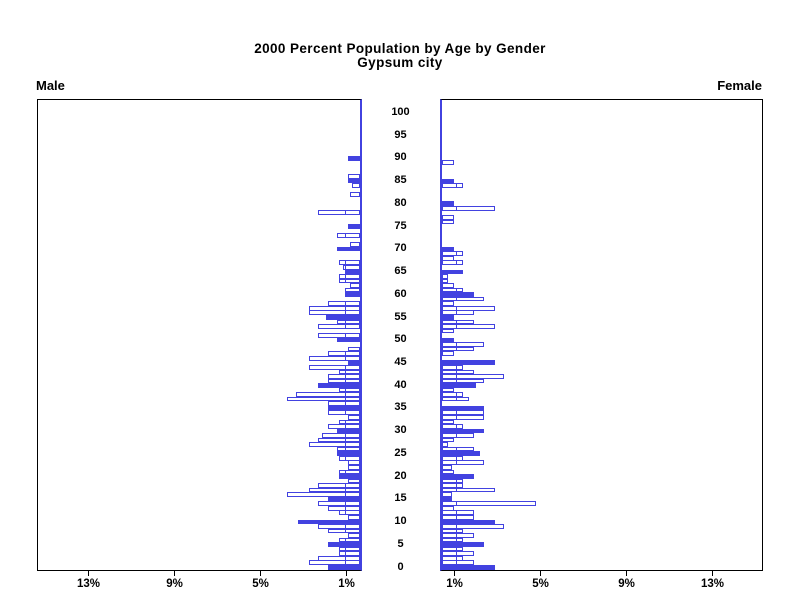 The width and height of the screenshot is (800, 600). Describe the element at coordinates (400, 180) in the screenshot. I see `age-tick-label-85: 85` at that location.